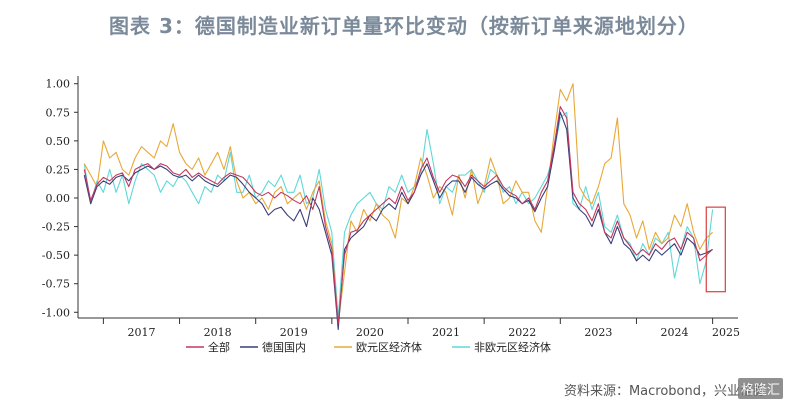  Describe the element at coordinates (370, 332) in the screenshot. I see `x-tick-label: 2020` at that location.